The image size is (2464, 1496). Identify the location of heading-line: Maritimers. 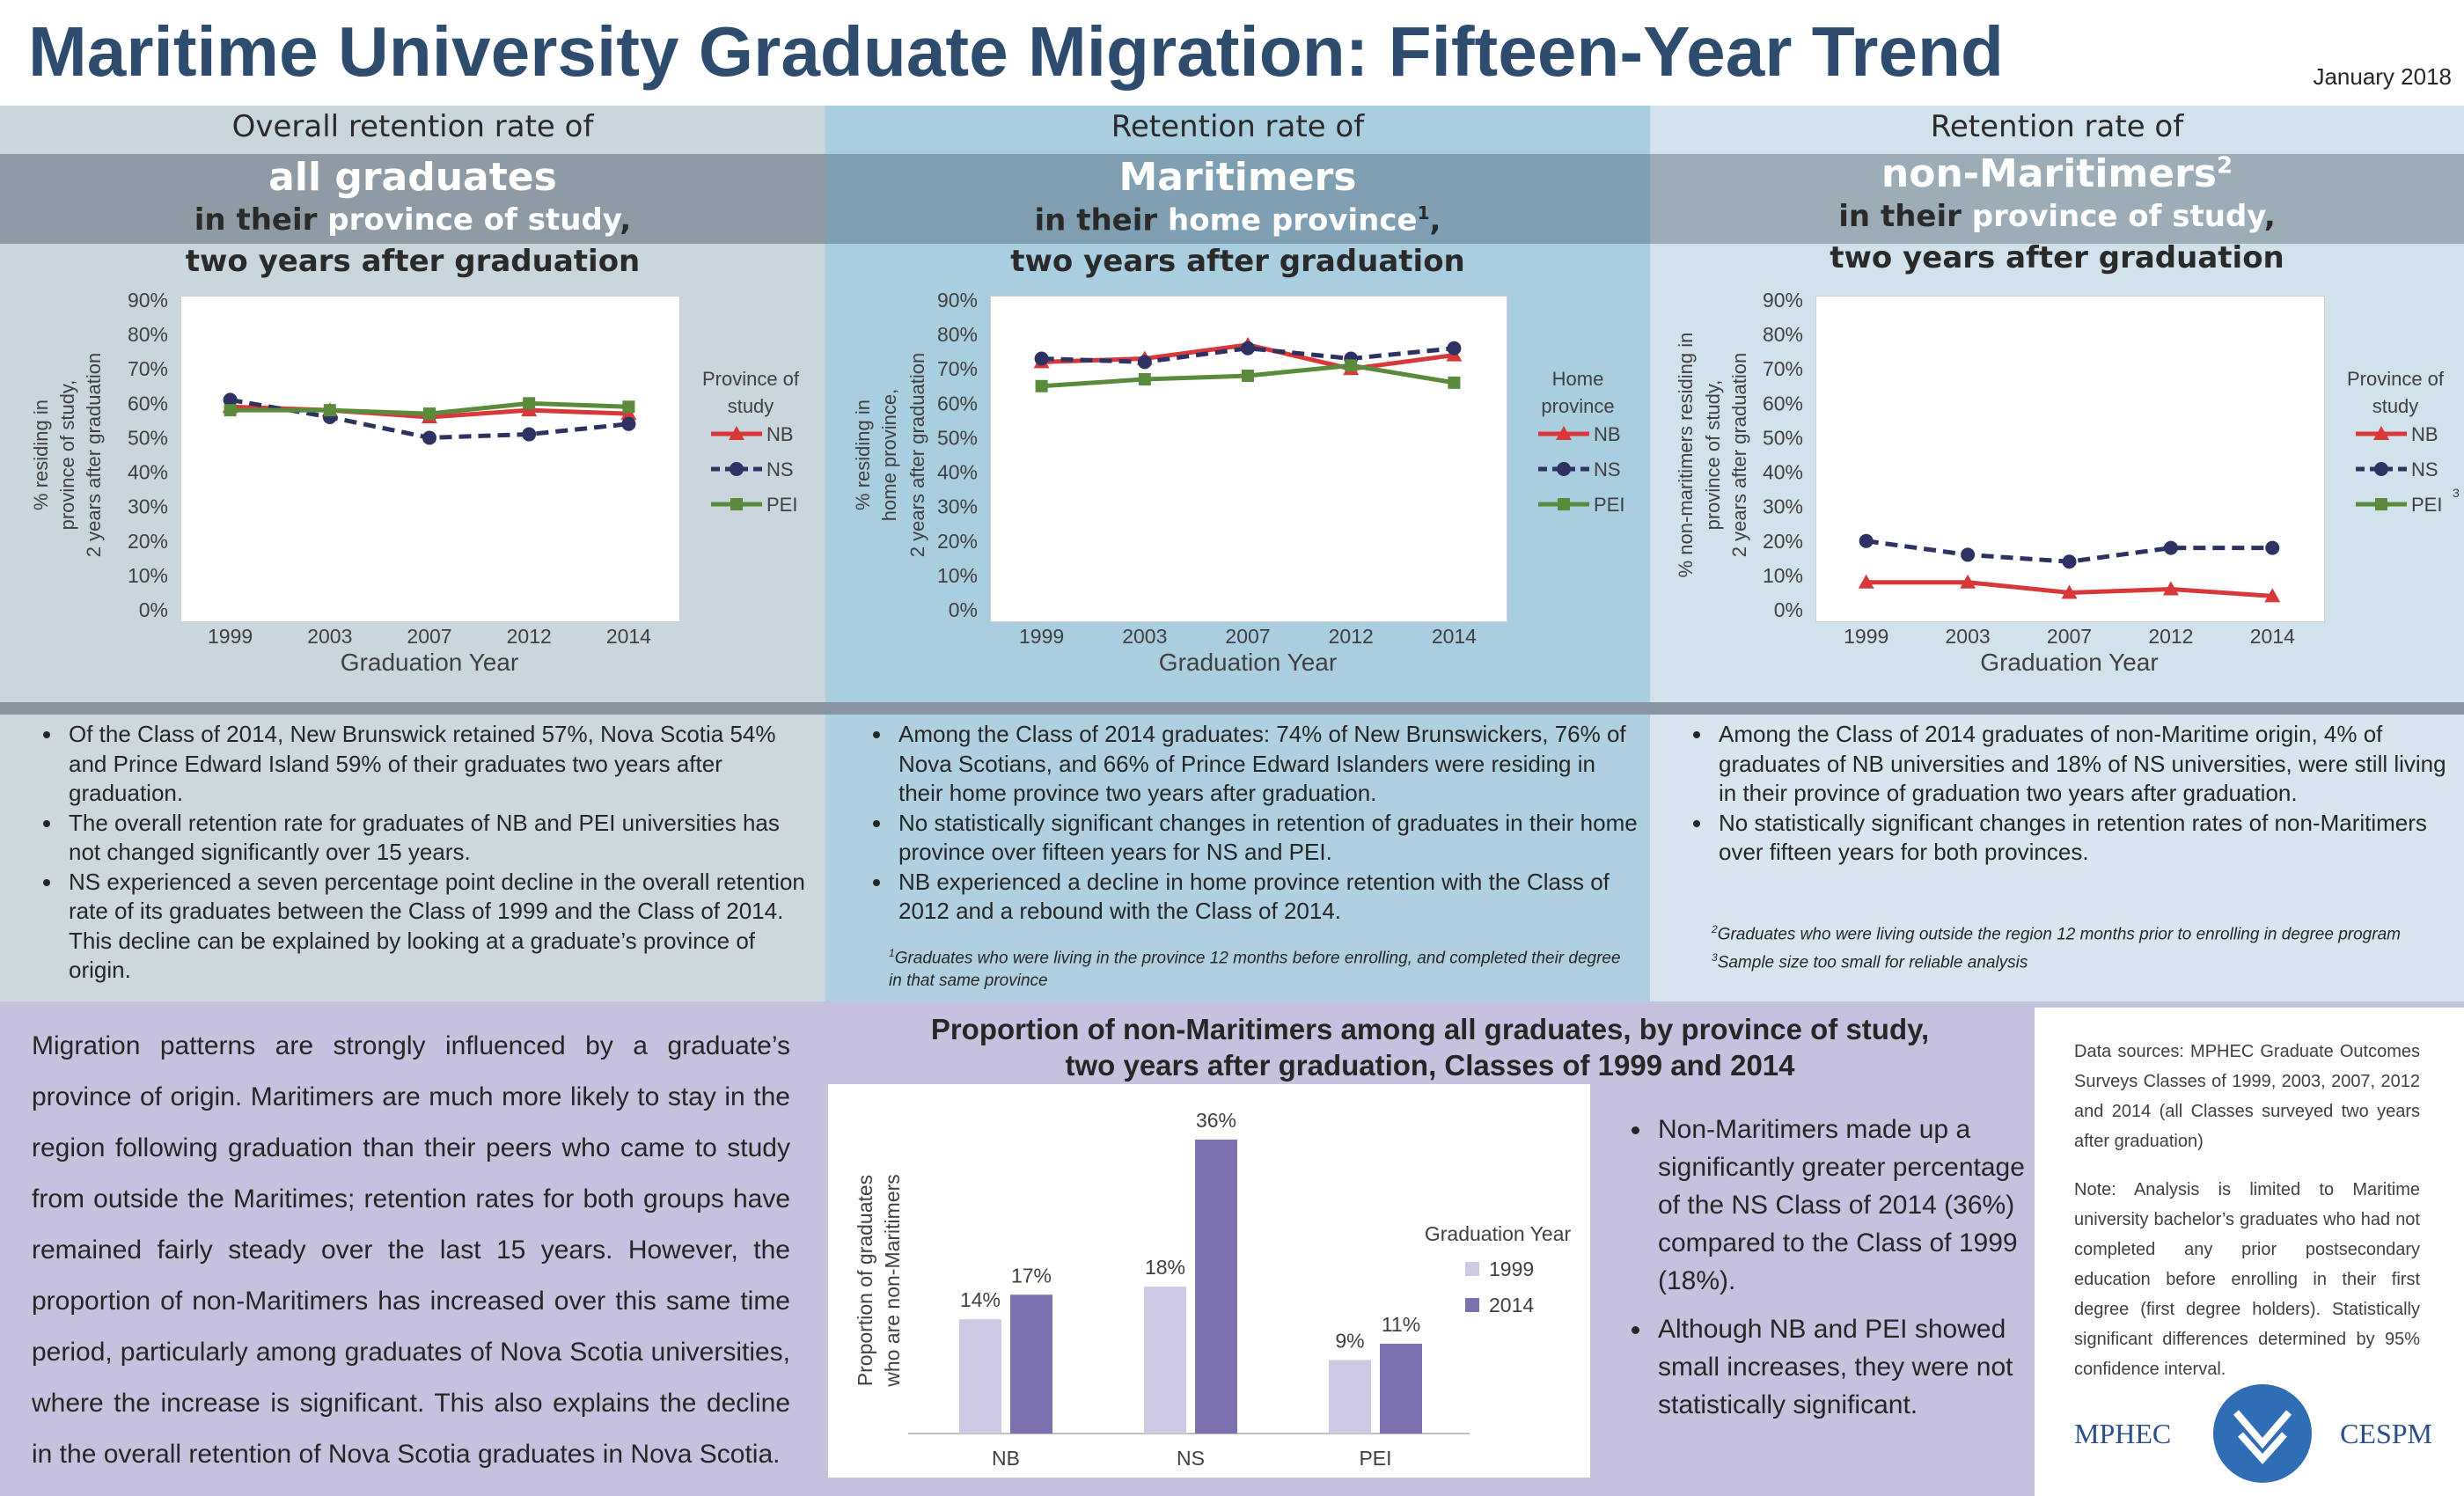
(1238, 177).